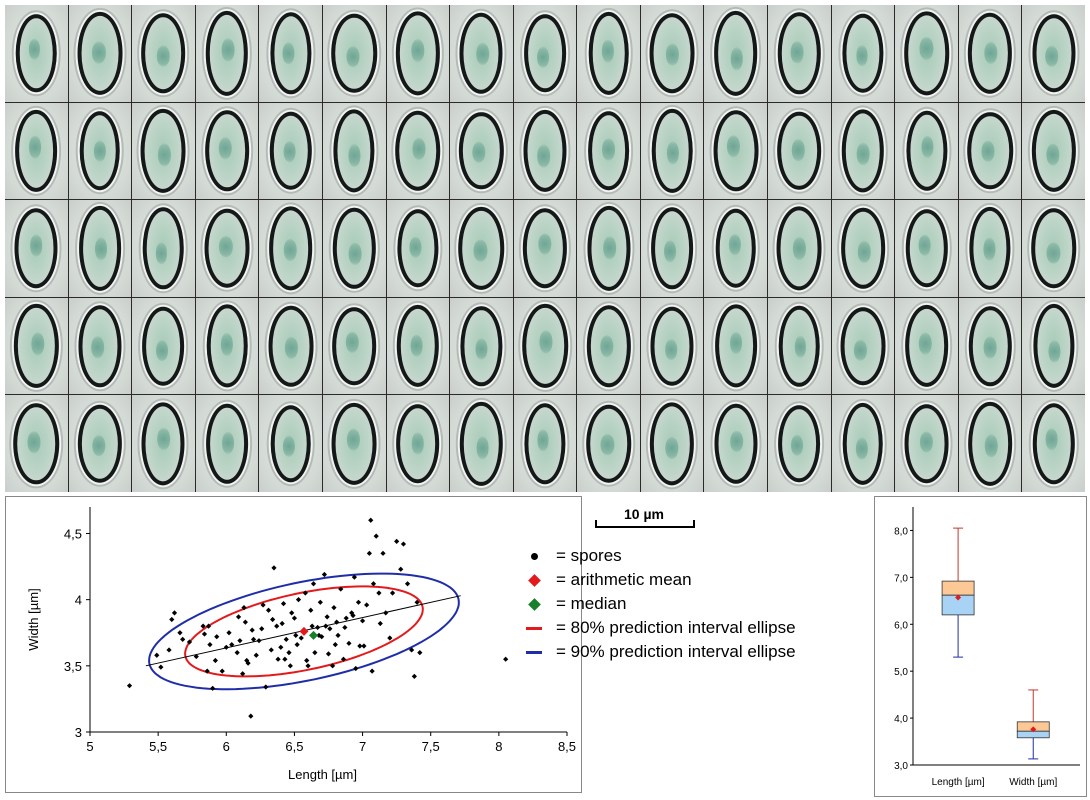  Describe the element at coordinates (567, 746) in the screenshot. I see `x-tick-label: 8,5` at that location.